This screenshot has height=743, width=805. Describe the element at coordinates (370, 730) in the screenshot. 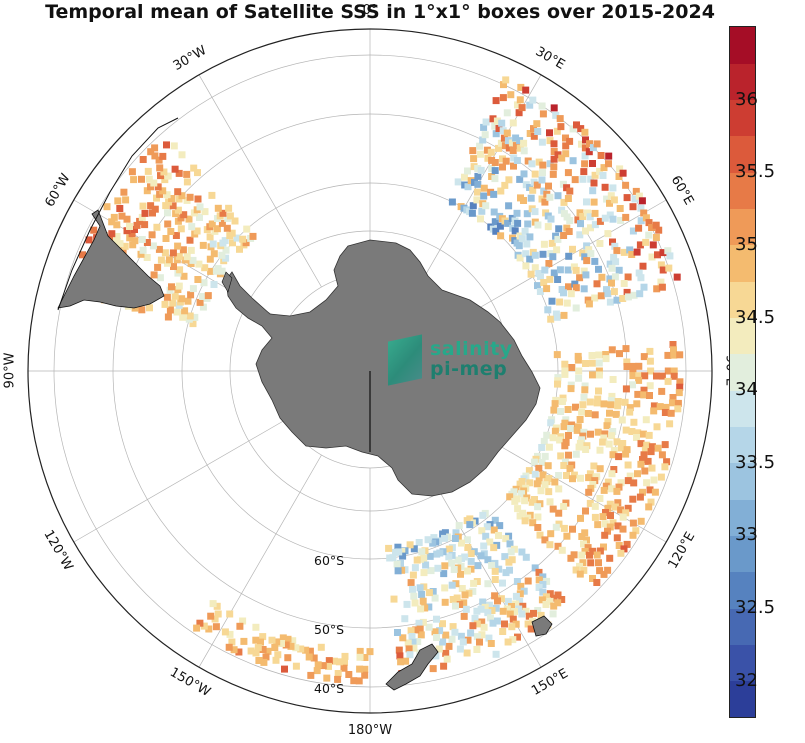

I see `longitude-label: 180°W` at that location.